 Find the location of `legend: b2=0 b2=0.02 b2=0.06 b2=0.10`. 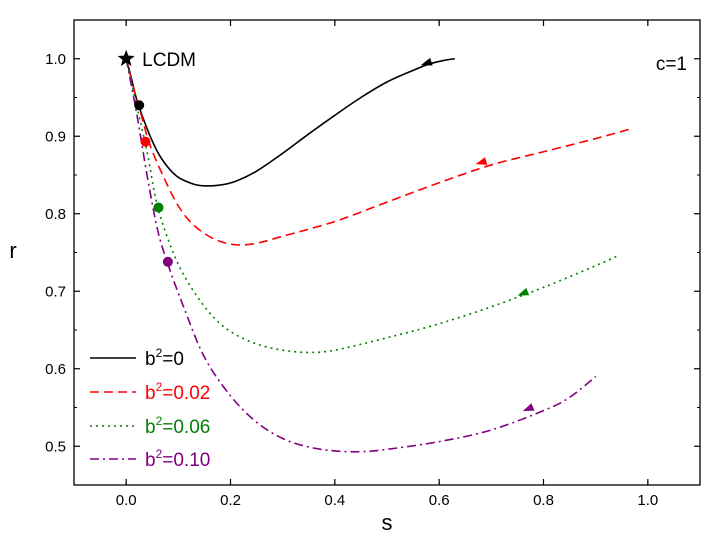

legend: b2=0 b2=0.02 b2=0.06 b2=0.10 is located at coordinates (150, 408).